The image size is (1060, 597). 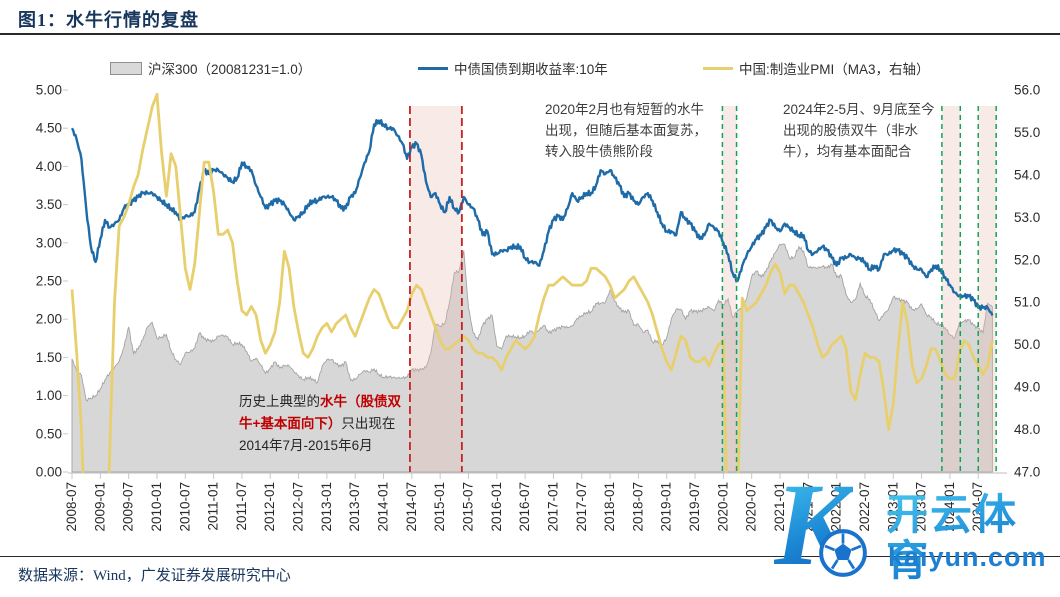 What do you see at coordinates (599, 151) in the screenshot?
I see `annotation-line: 转入股牛债熊阶段` at bounding box center [599, 151].